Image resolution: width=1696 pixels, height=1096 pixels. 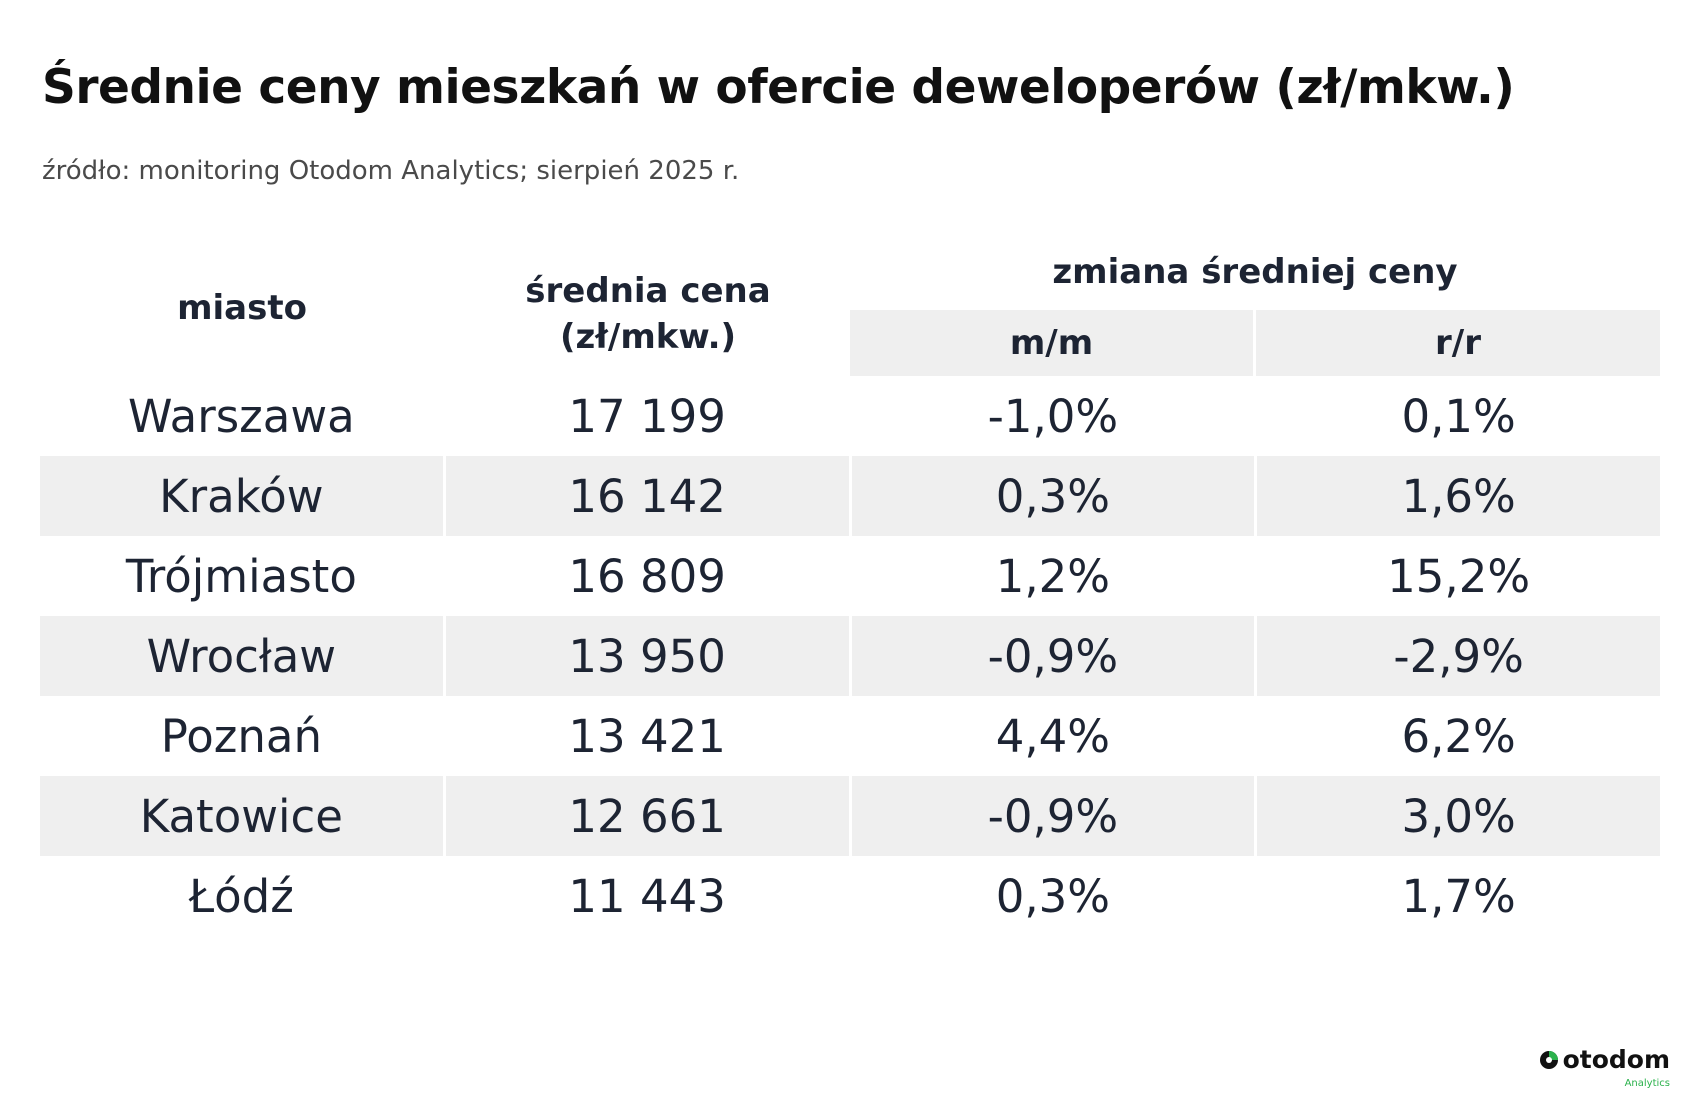 What do you see at coordinates (241, 416) in the screenshot?
I see `cell-city: Warszawa` at bounding box center [241, 416].